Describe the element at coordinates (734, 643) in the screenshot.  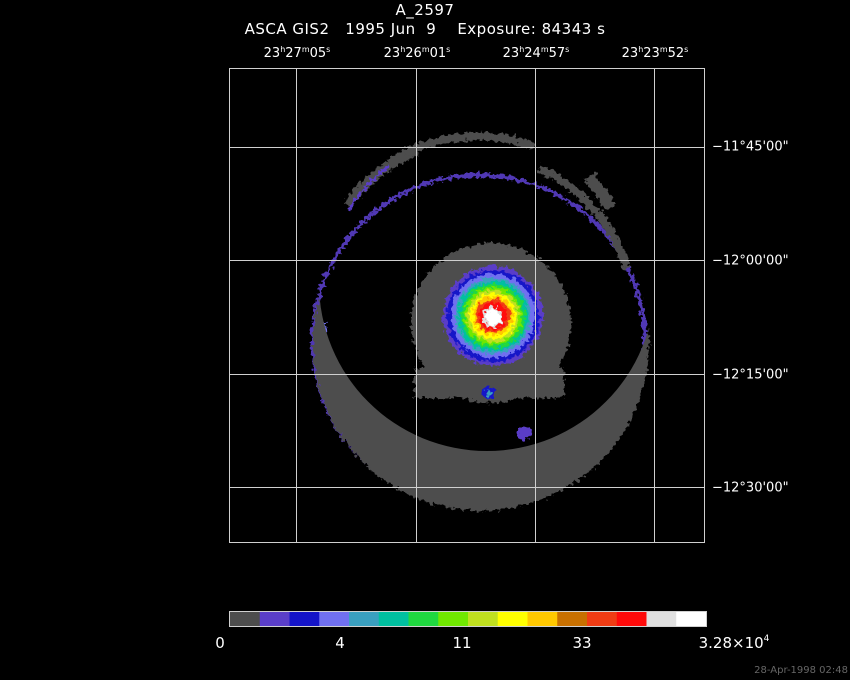
I see `colorbar-max-label: 3.28×104` at that location.